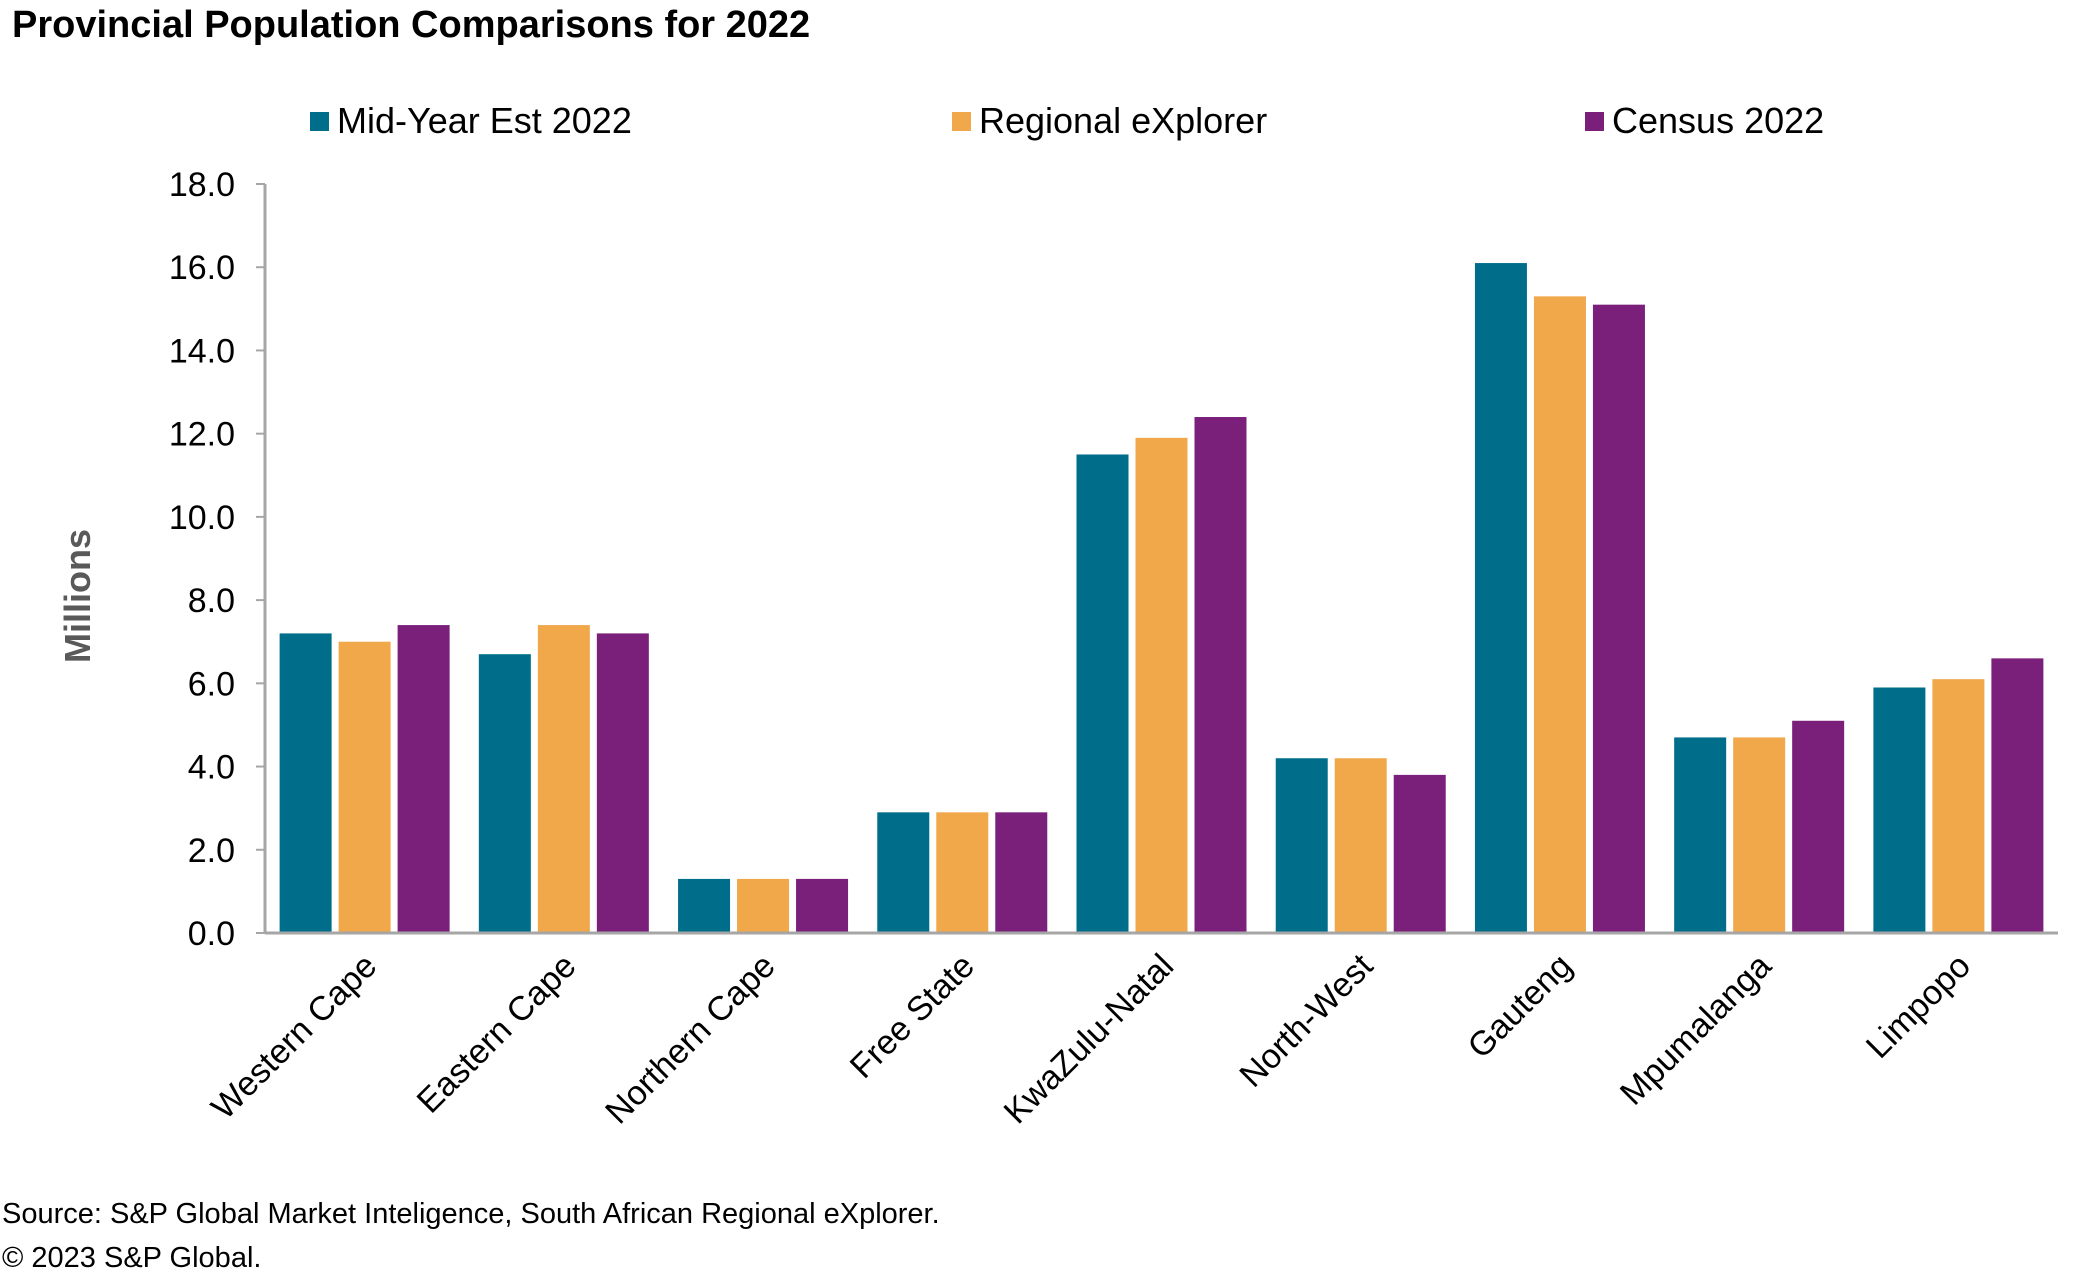 The height and width of the screenshot is (1275, 2099). What do you see at coordinates (364, 787) in the screenshot?
I see `bar-regional-explorer-western-cape` at bounding box center [364, 787].